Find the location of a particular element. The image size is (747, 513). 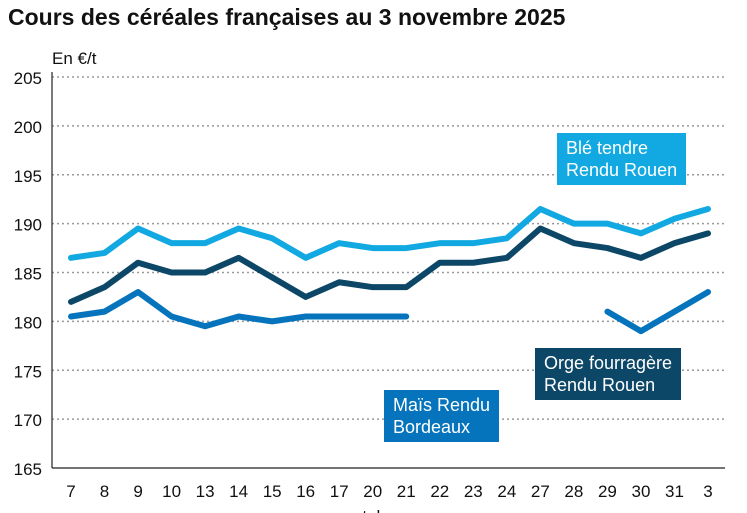

label-line: Blé tendre is located at coordinates (607, 148).